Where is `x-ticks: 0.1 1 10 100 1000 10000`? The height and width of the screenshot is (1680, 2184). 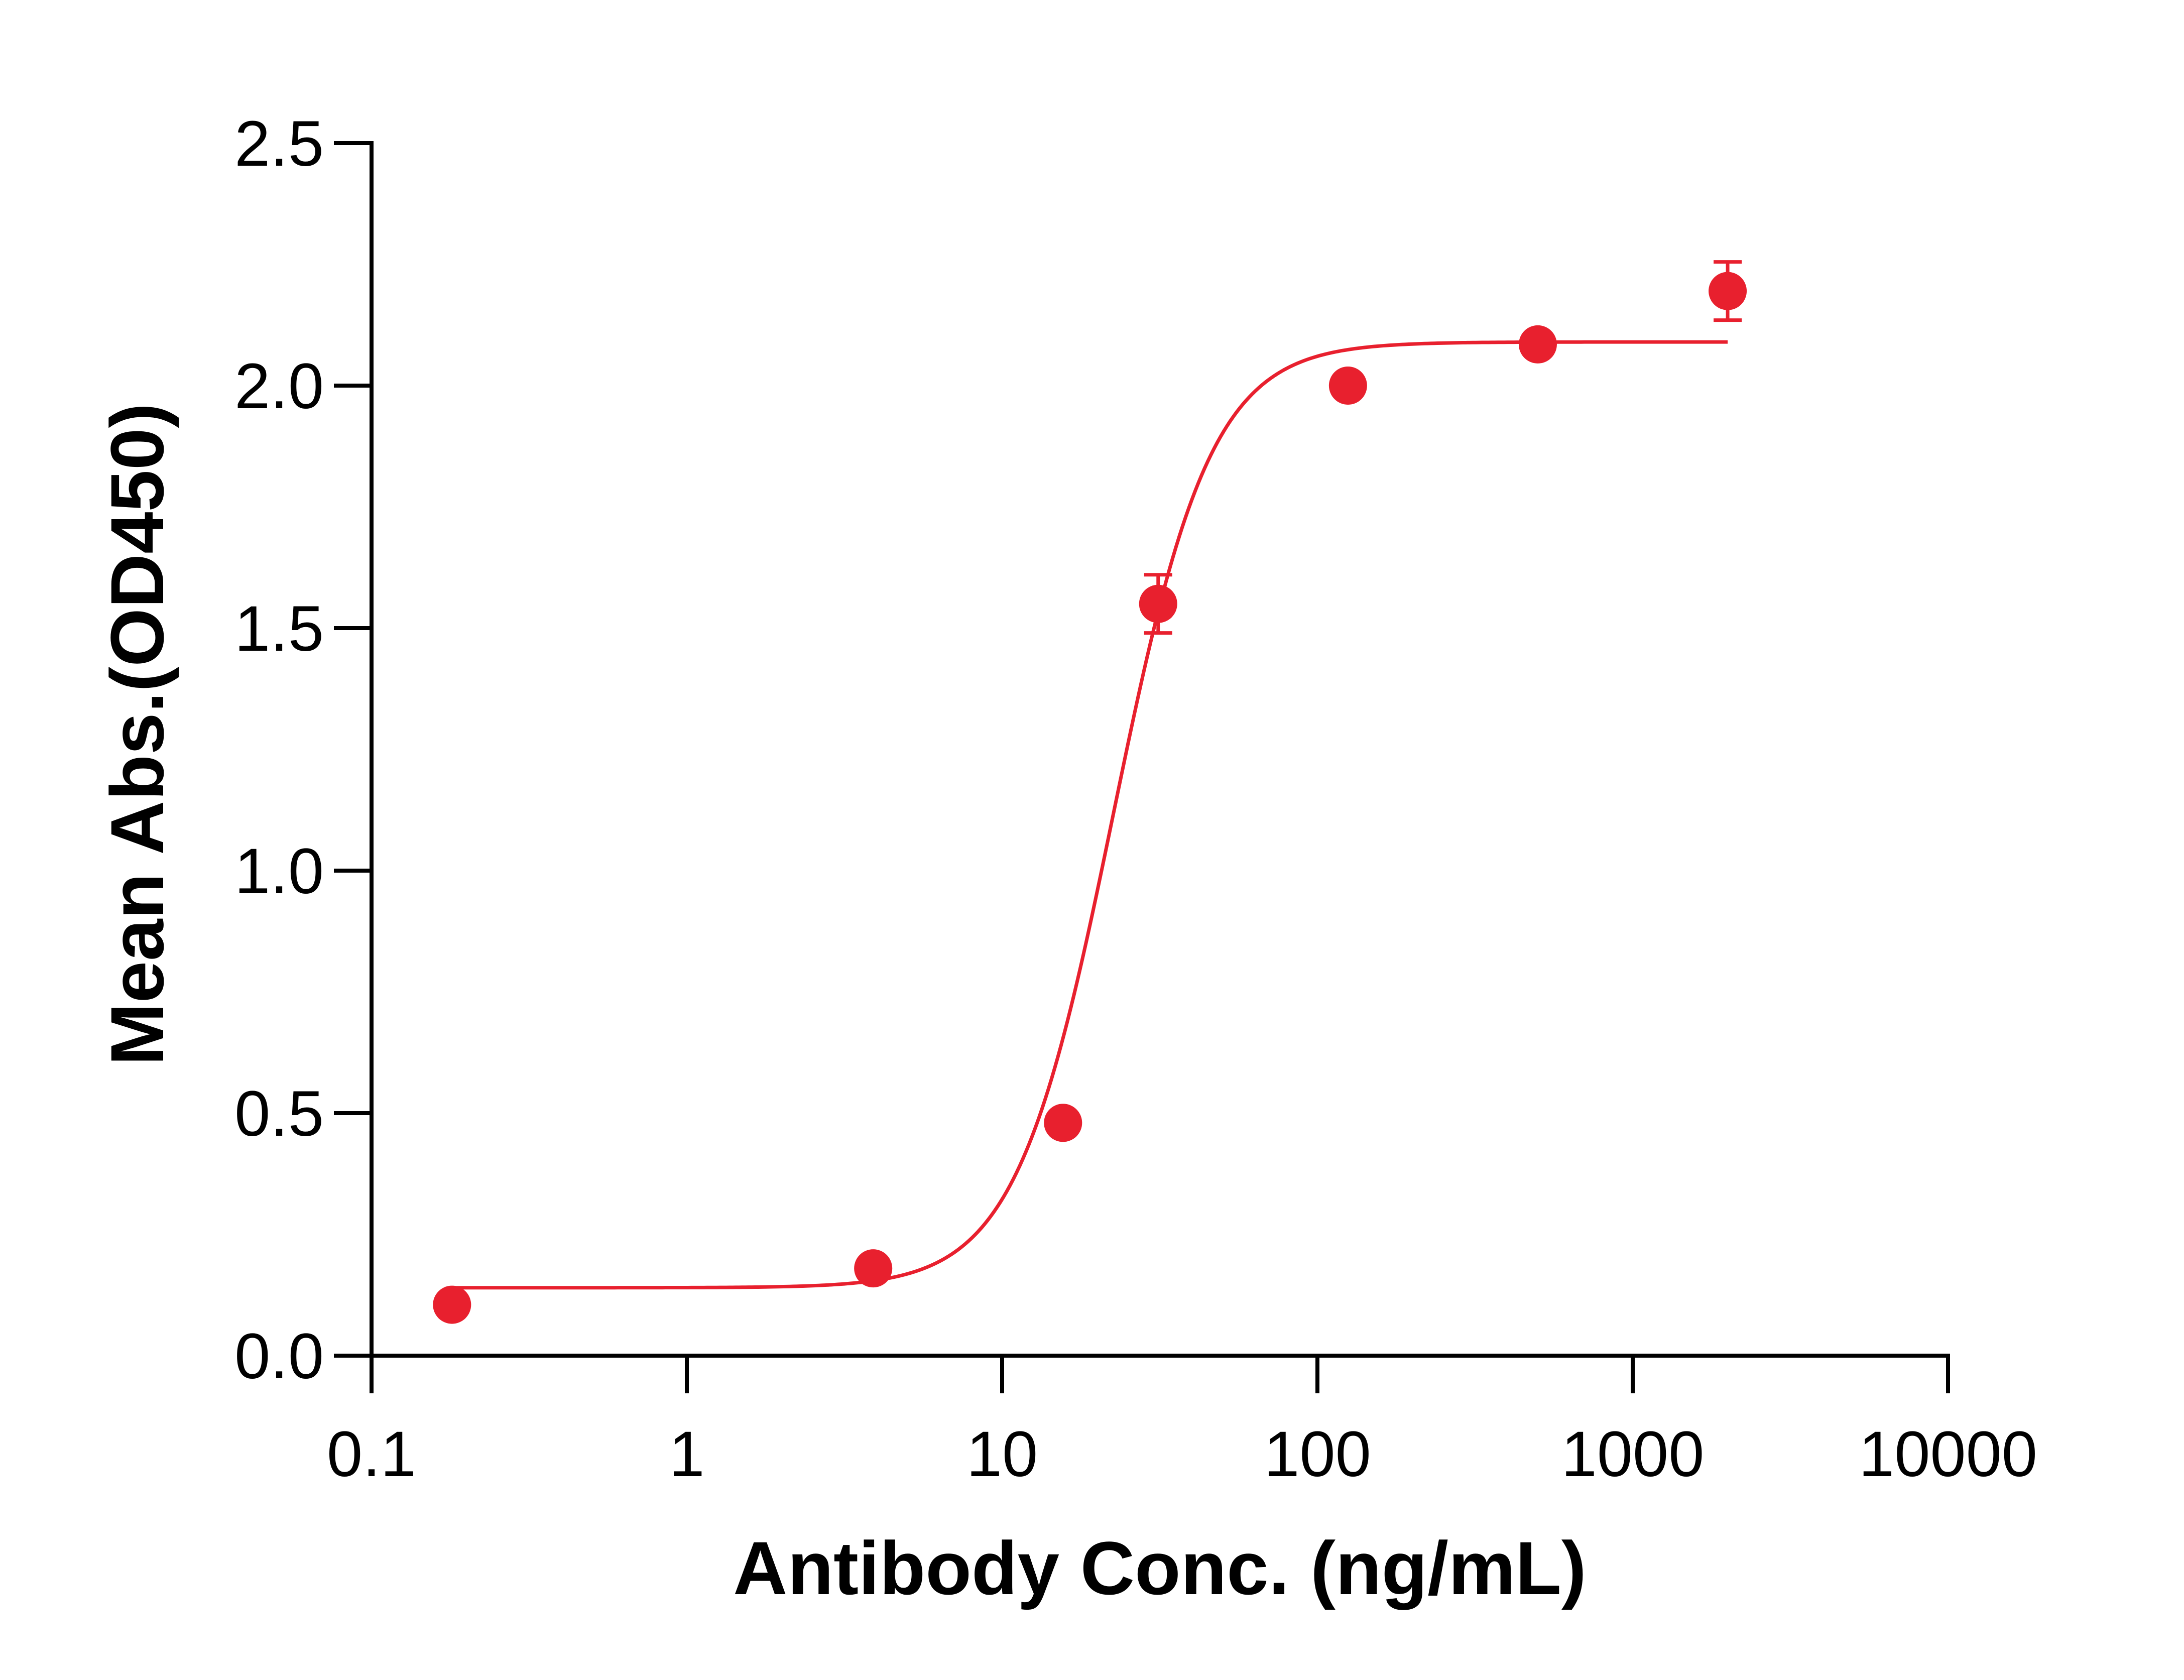 x-ticks: 0.1 1 10 100 1000 10000 is located at coordinates (1182, 1423).